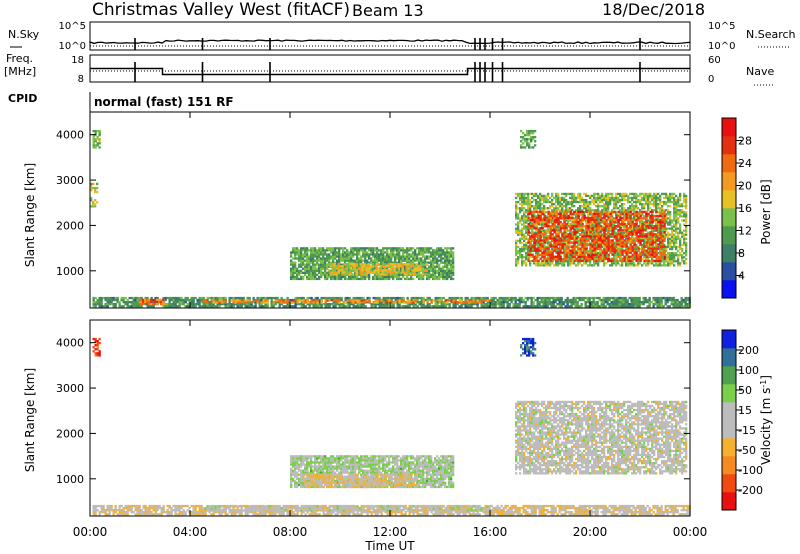  Describe the element at coordinates (72, 26) in the screenshot. I see `nsky-tick-top: 10^5` at that location.